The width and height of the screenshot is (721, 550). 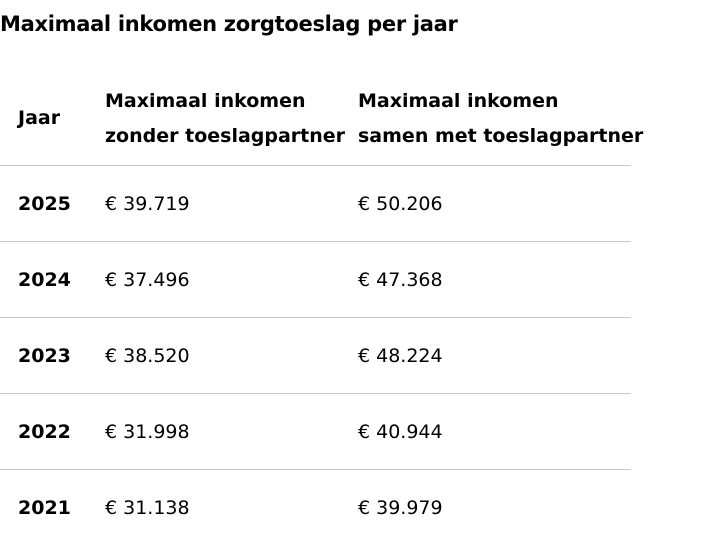 I want to click on year-cell: 2024, so click(x=52, y=279).